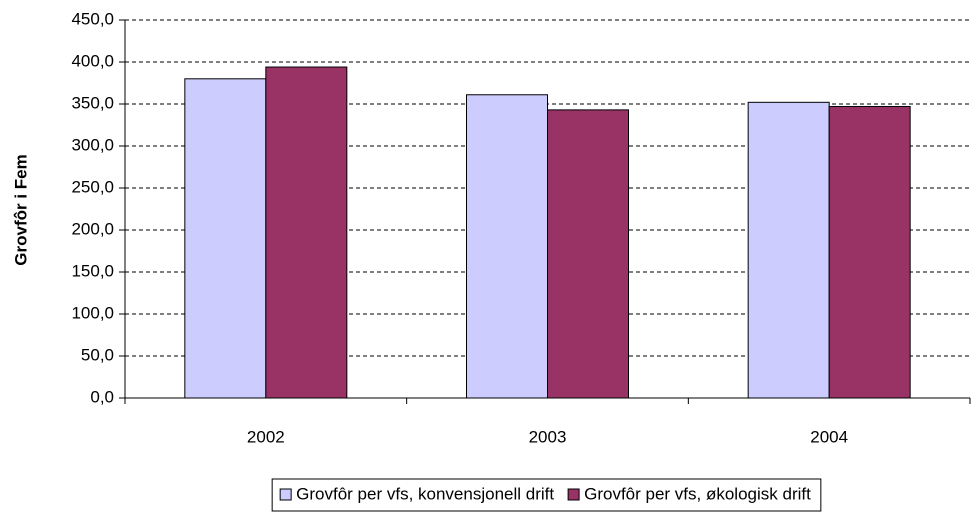  Describe the element at coordinates (20, 209) in the screenshot. I see `y-axis-label: Grovfôr i Fem` at that location.